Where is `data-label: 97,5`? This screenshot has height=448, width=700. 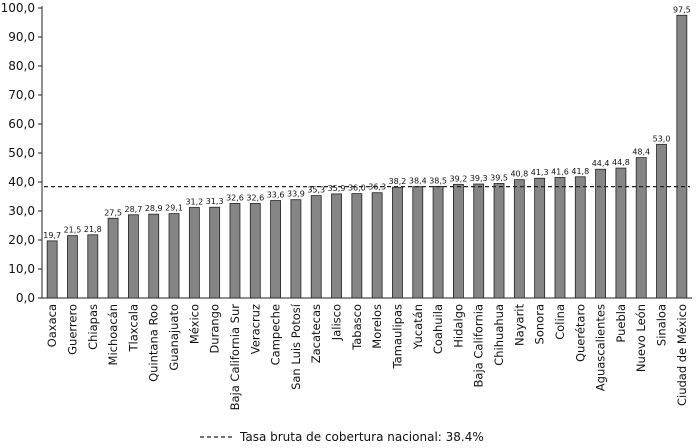
data-label: 97,5 is located at coordinates (682, 9).